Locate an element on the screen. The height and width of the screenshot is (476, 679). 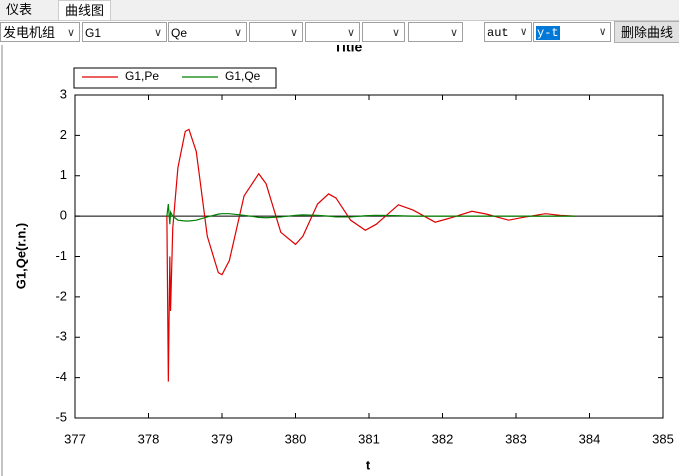
x-tick-label: 377 is located at coordinates (75, 438).